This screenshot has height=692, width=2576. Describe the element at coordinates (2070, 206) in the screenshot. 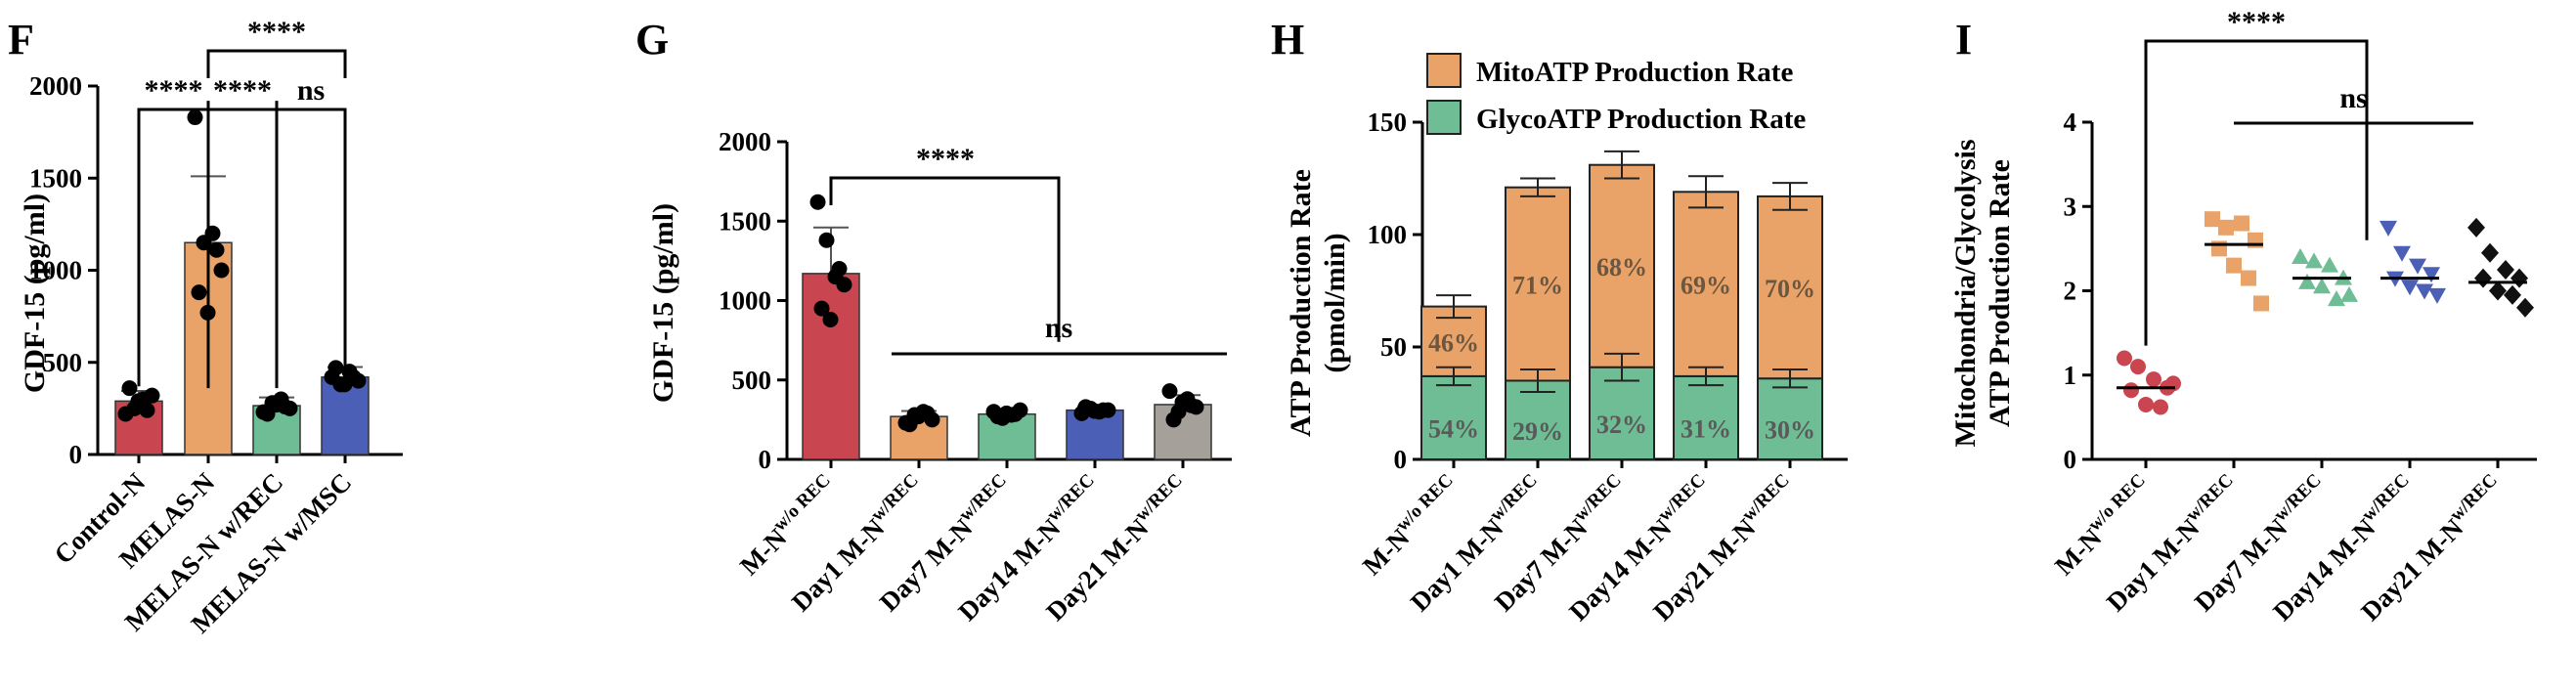

I see `y-tick-label-i: 3` at that location.